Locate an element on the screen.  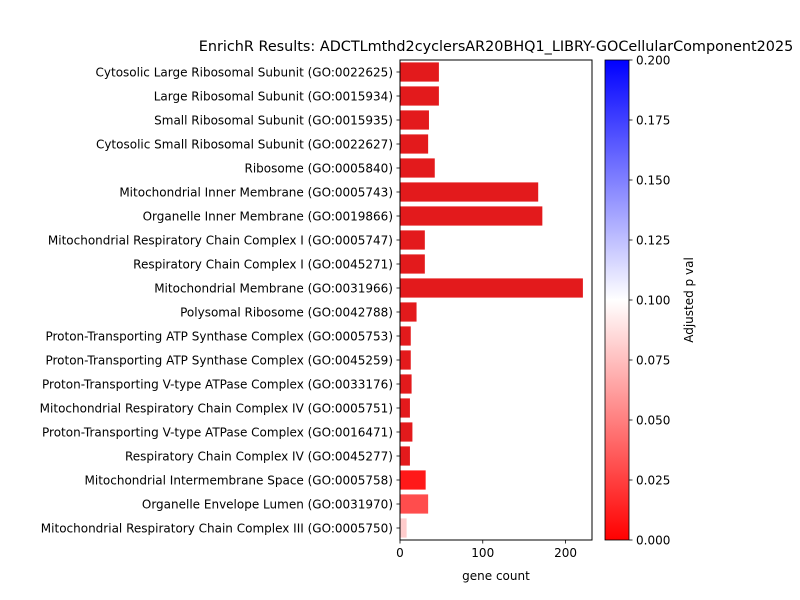
colorbar-label: Adjusted p val is located at coordinates (689, 300).